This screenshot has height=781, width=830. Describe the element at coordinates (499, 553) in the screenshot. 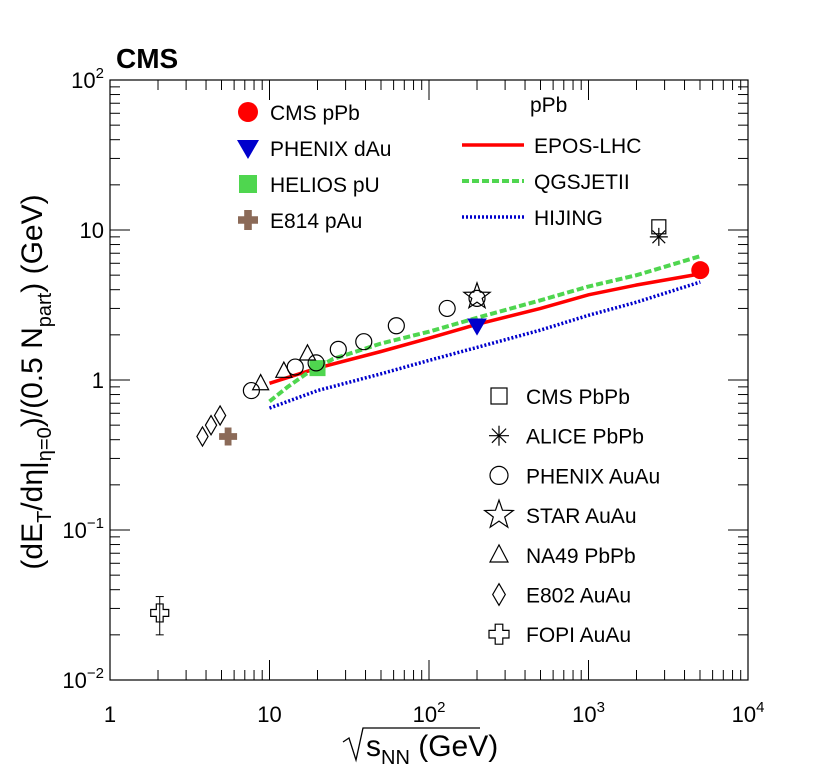

I see `legend-marker-na49-pbpb` at that location.